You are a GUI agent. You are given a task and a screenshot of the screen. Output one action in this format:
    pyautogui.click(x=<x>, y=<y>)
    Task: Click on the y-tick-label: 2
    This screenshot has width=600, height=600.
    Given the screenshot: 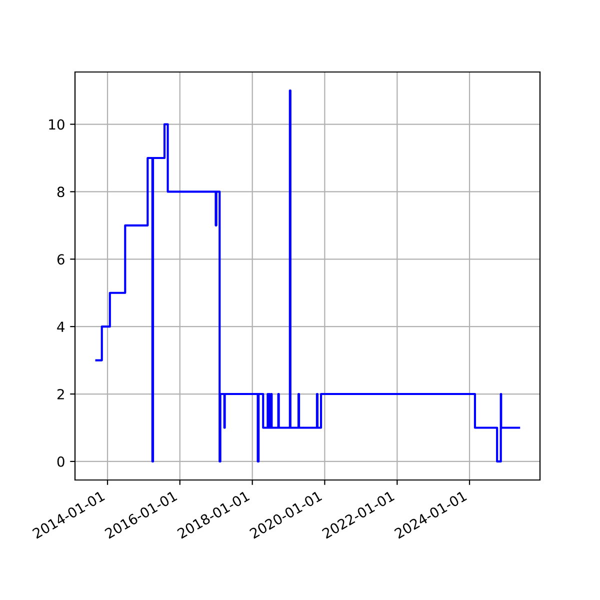 What is the action you would take?
    pyautogui.click(x=60, y=394)
    